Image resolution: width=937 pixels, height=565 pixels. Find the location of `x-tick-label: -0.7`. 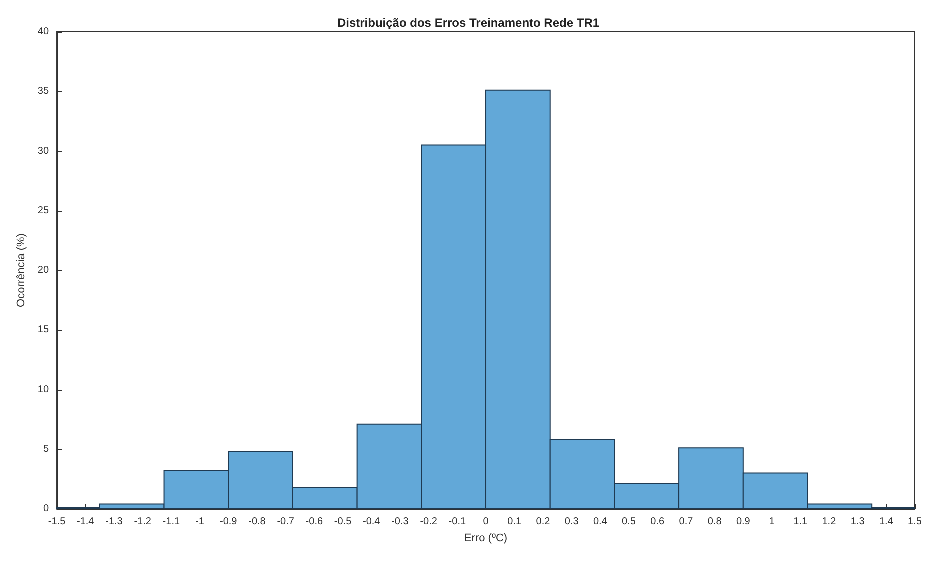

x-tick-label: -0.7 is located at coordinates (286, 522).